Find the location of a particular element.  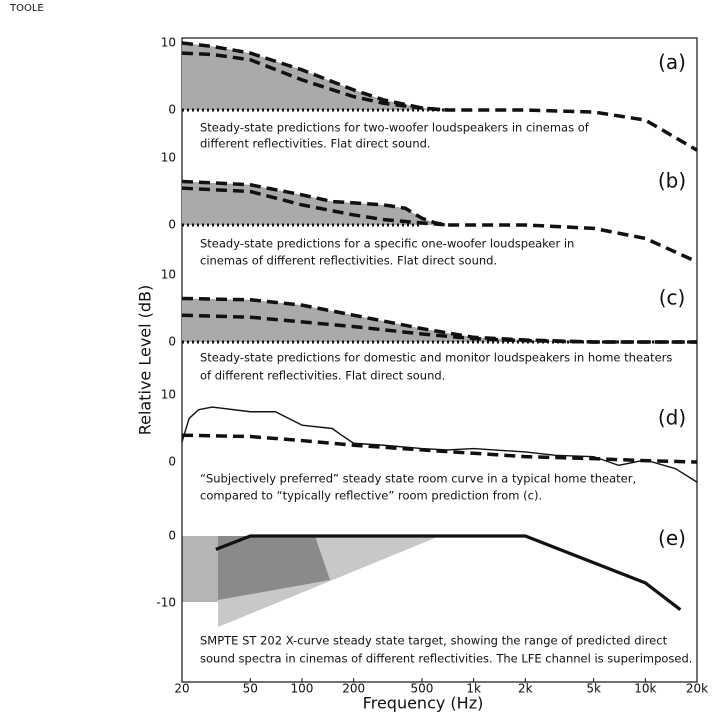

panel-label: (d) is located at coordinates (672, 418).